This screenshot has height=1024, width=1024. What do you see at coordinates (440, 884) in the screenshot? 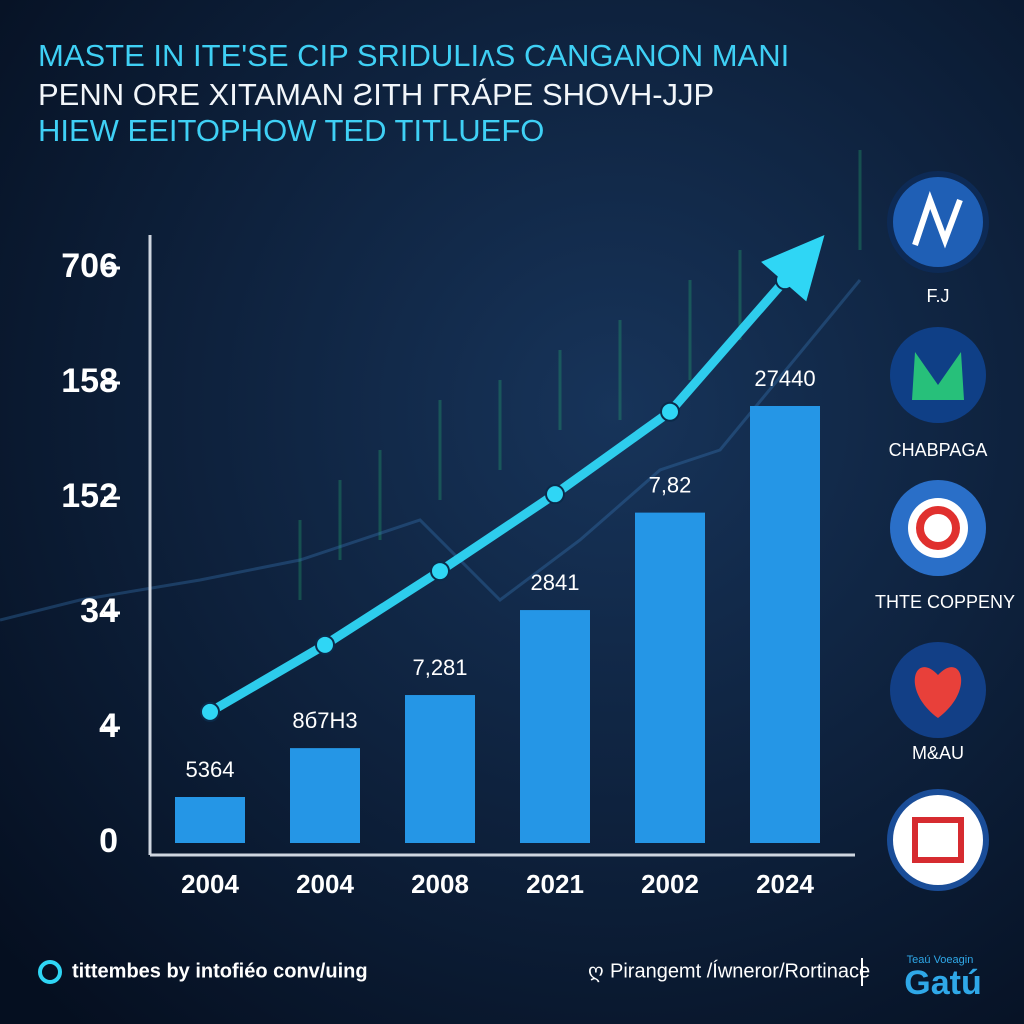
I see `x-tick-label: 2008` at bounding box center [440, 884].